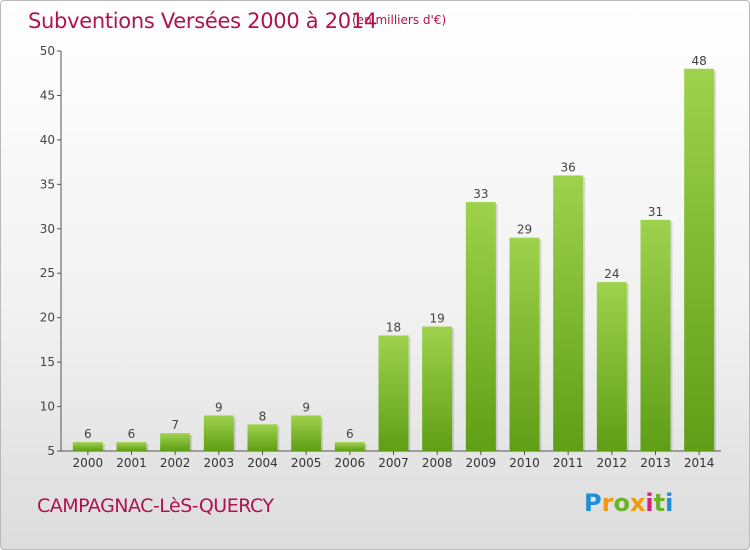 The image size is (750, 550). Describe the element at coordinates (131, 463) in the screenshot. I see `x-tick-label: 2001` at that location.